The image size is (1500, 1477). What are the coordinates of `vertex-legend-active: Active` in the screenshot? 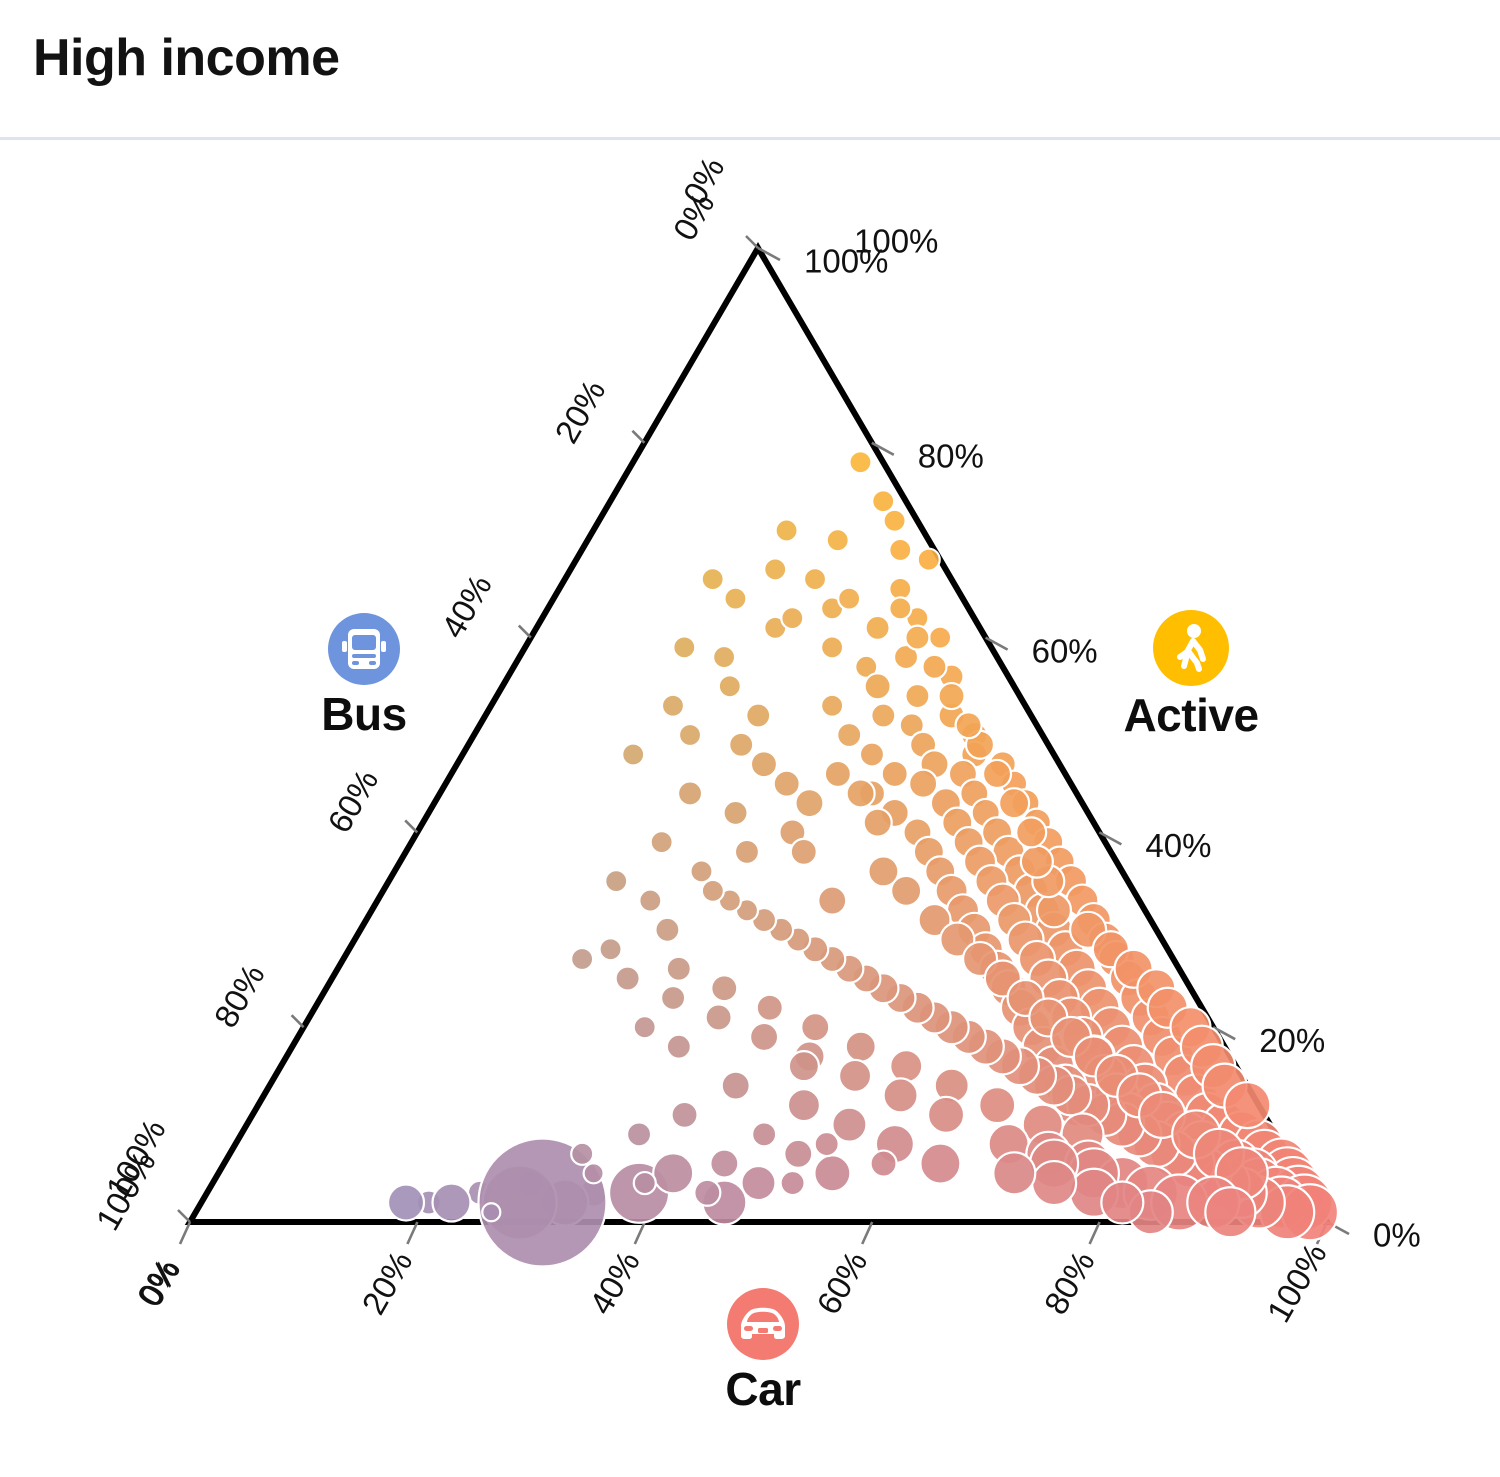 It's located at (1191, 676).